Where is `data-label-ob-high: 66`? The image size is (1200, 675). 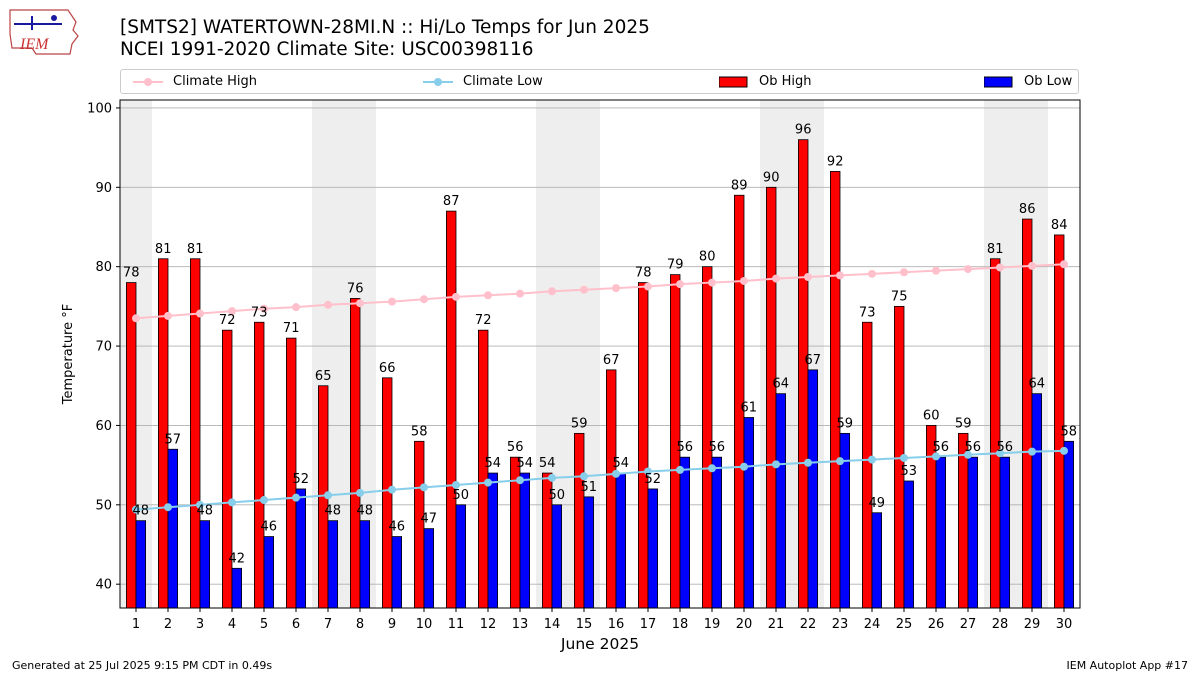
data-label-ob-high: 66 is located at coordinates (387, 368).